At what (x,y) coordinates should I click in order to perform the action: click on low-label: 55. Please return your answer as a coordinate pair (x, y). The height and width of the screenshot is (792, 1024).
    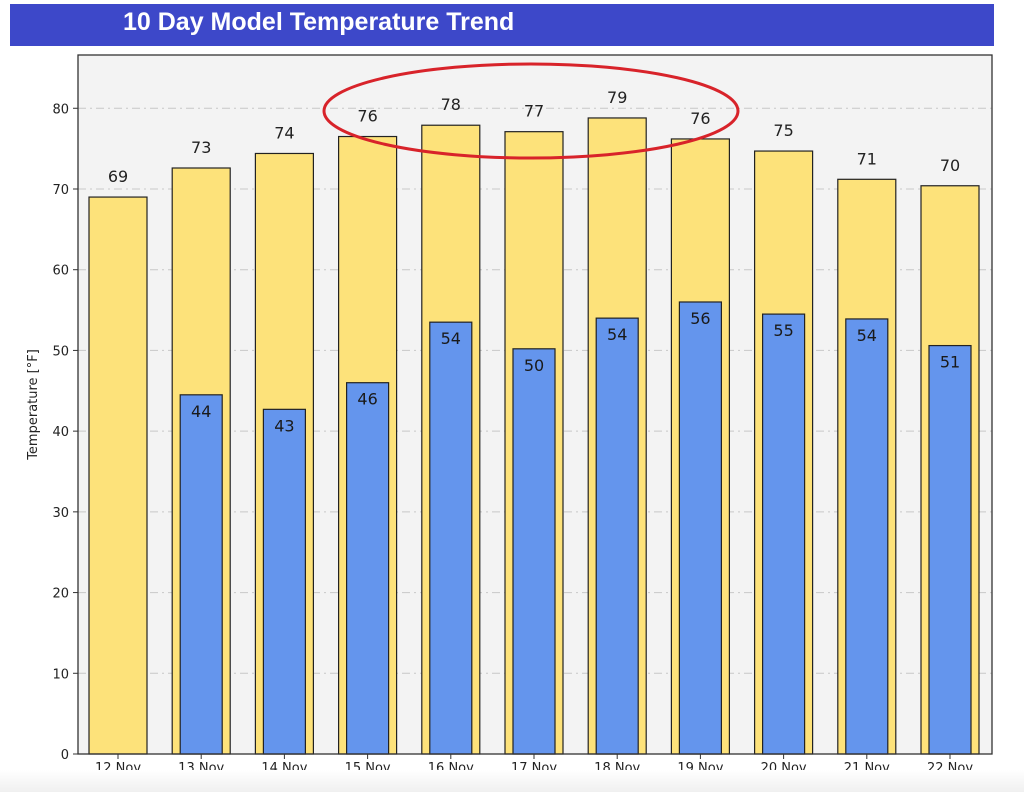
    Looking at the image, I should click on (783, 330).